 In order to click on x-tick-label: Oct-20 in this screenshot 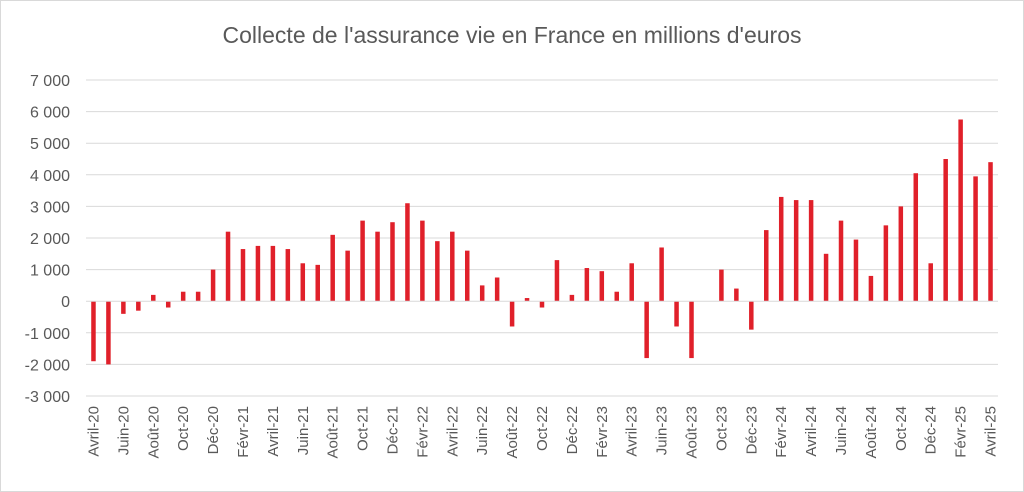, I will do `click(183, 428)`.